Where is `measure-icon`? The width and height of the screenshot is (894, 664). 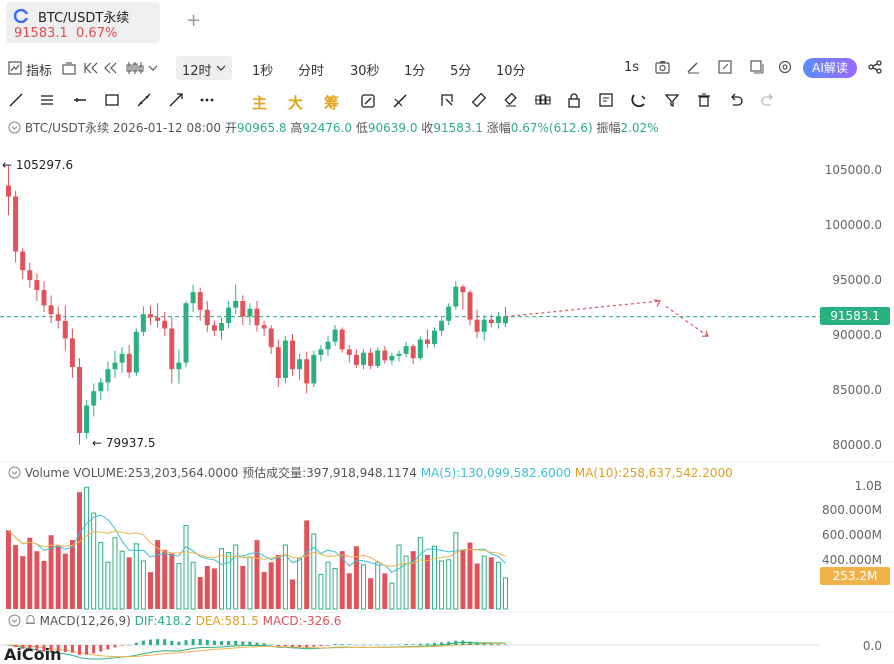
measure-icon is located at coordinates (400, 101).